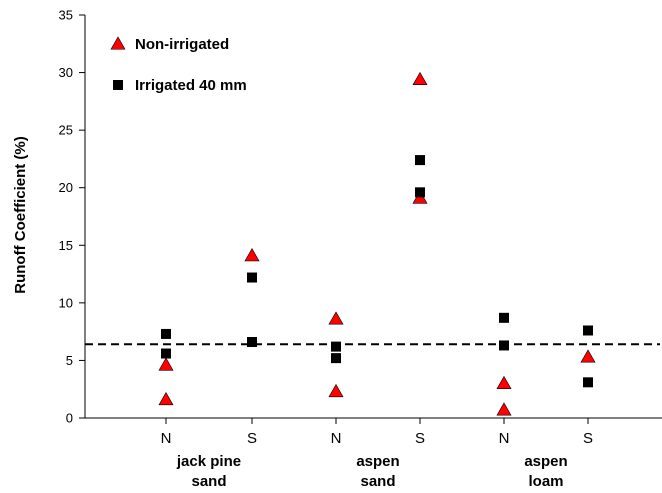 The width and height of the screenshot is (662, 493). What do you see at coordinates (545, 481) in the screenshot?
I see `group-label-line2: loam` at bounding box center [545, 481].